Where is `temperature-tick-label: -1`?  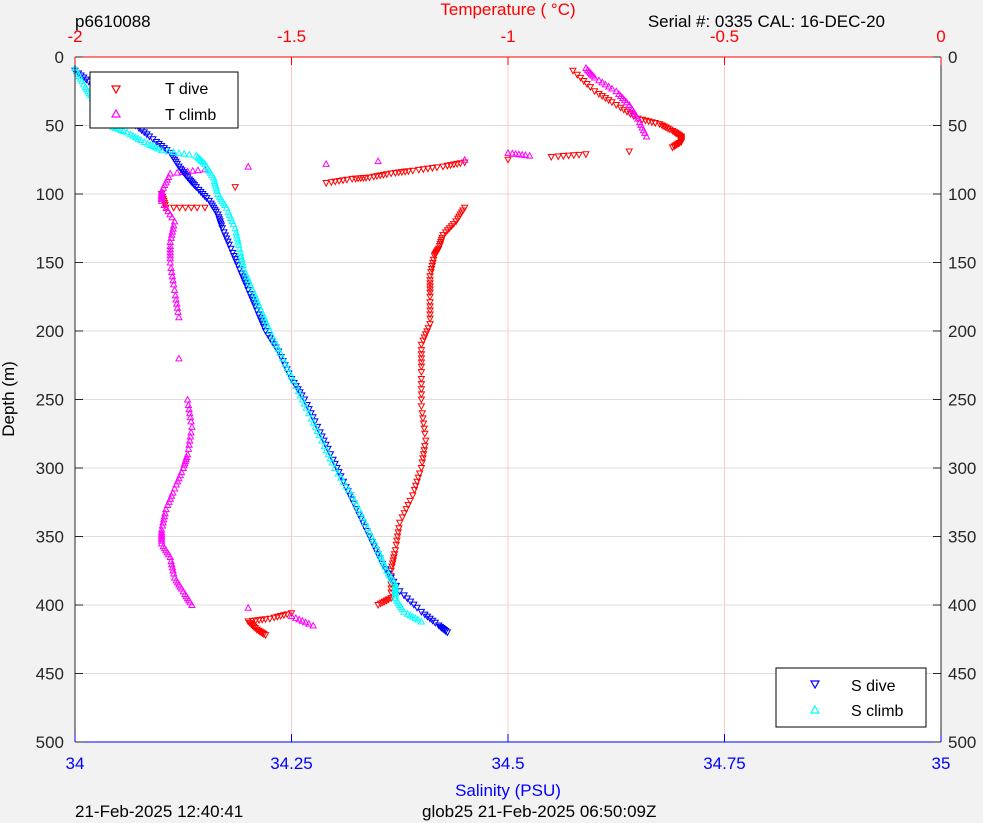 temperature-tick-label: -1 is located at coordinates (507, 36).